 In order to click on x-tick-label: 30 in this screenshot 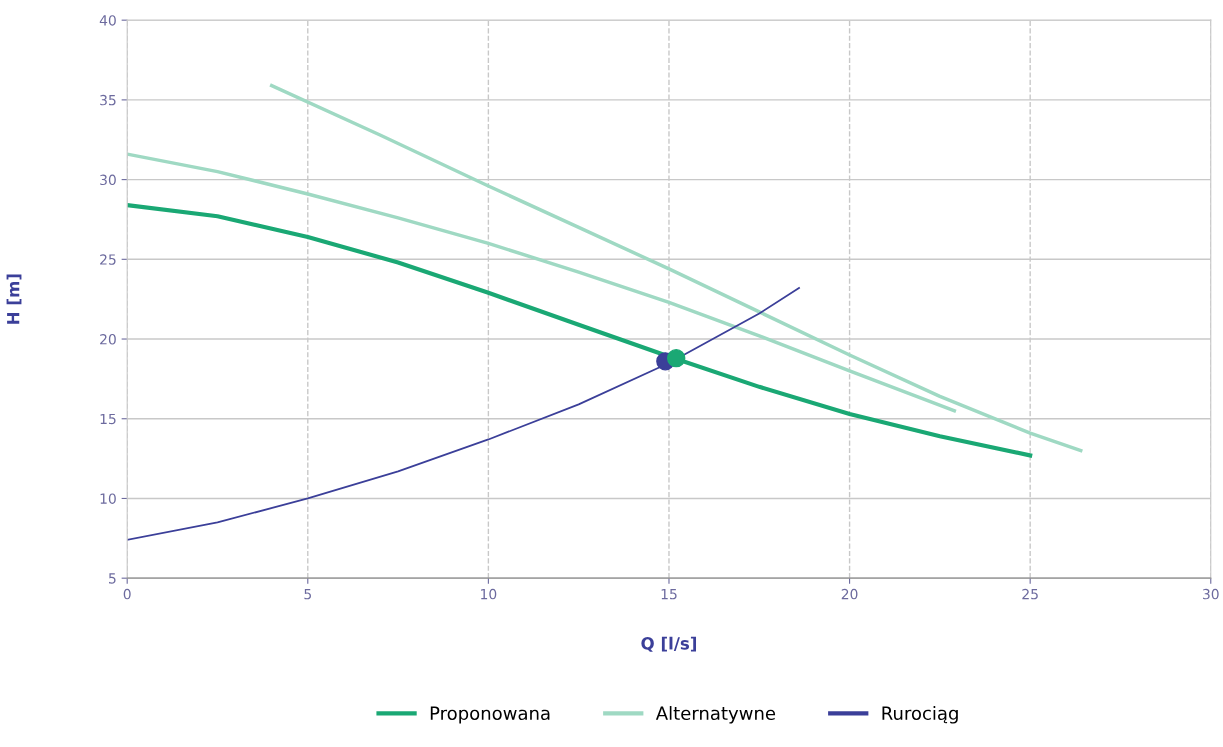, I will do `click(1210, 594)`.